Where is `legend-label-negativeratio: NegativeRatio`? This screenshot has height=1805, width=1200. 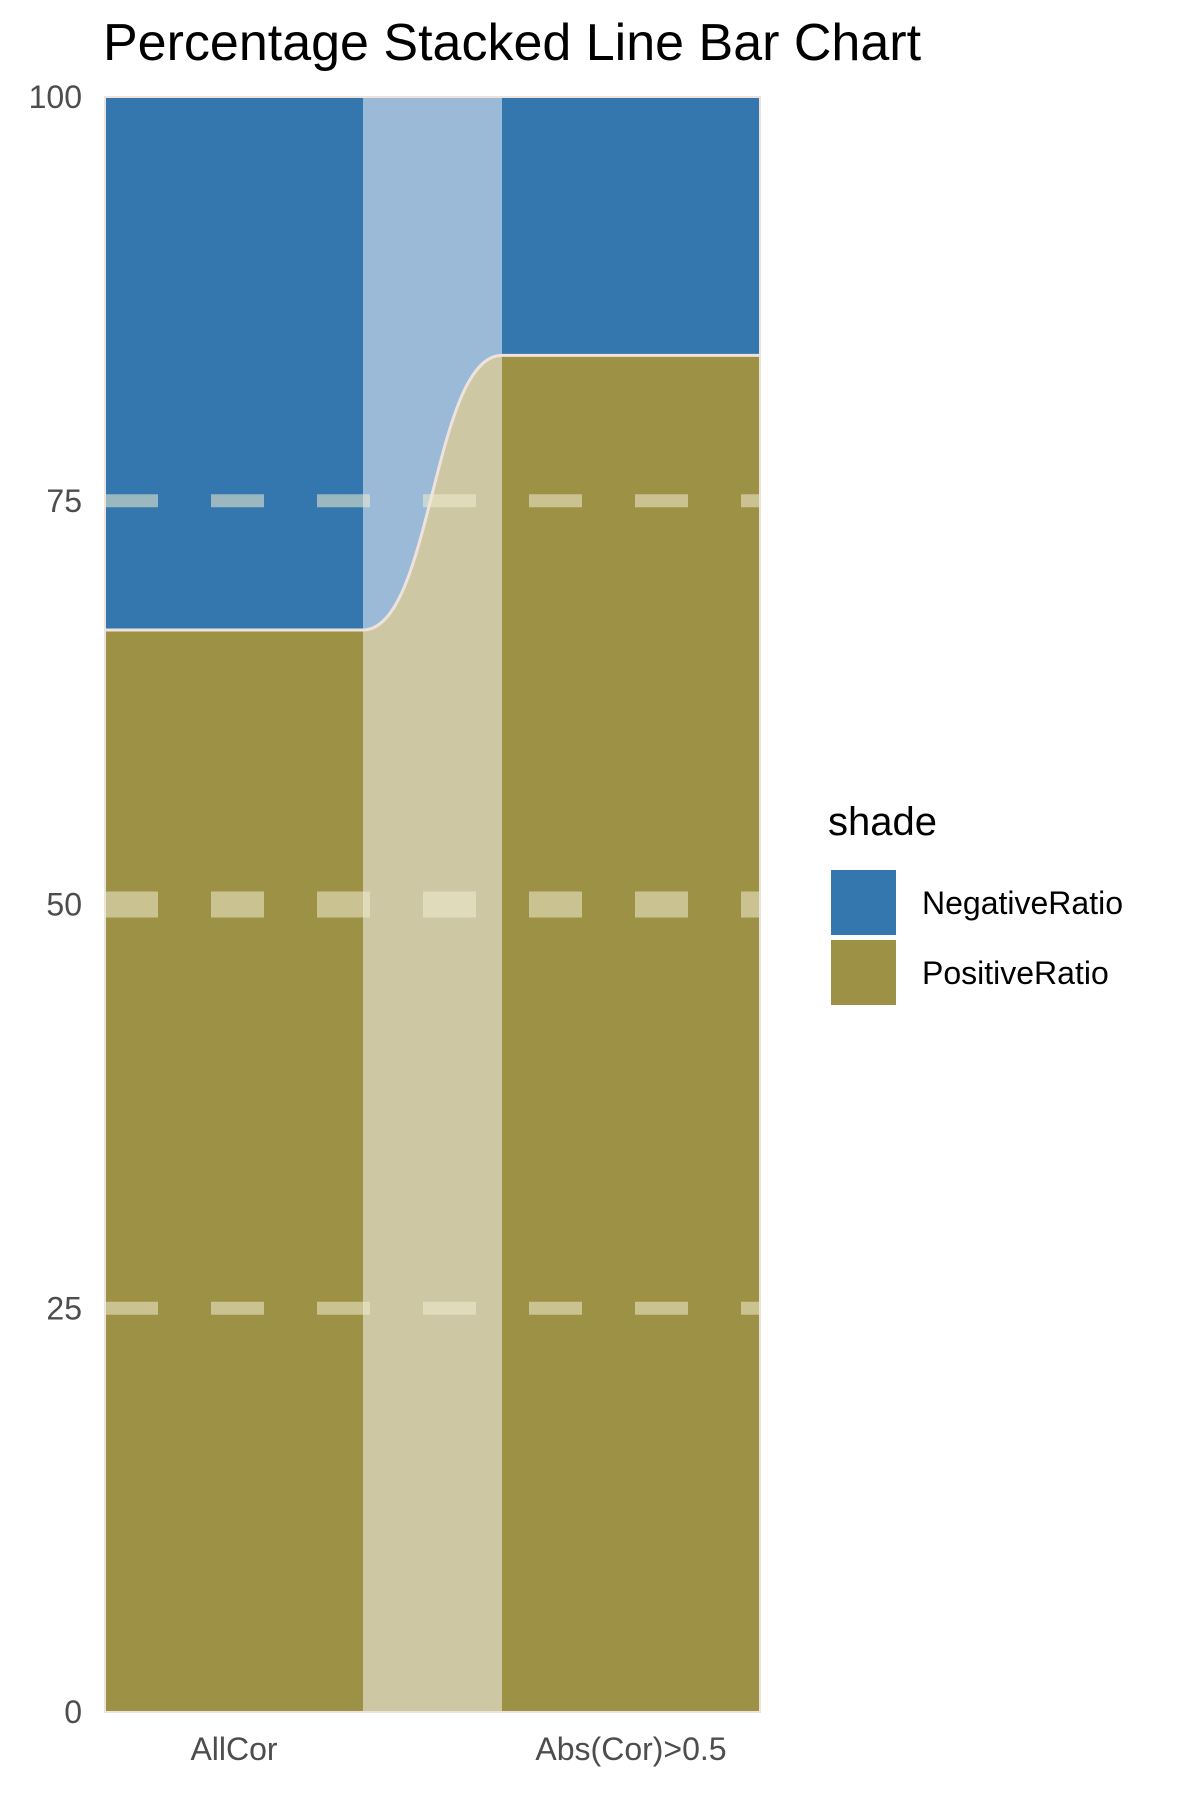
legend-label-negativeratio: NegativeRatio is located at coordinates (1022, 903).